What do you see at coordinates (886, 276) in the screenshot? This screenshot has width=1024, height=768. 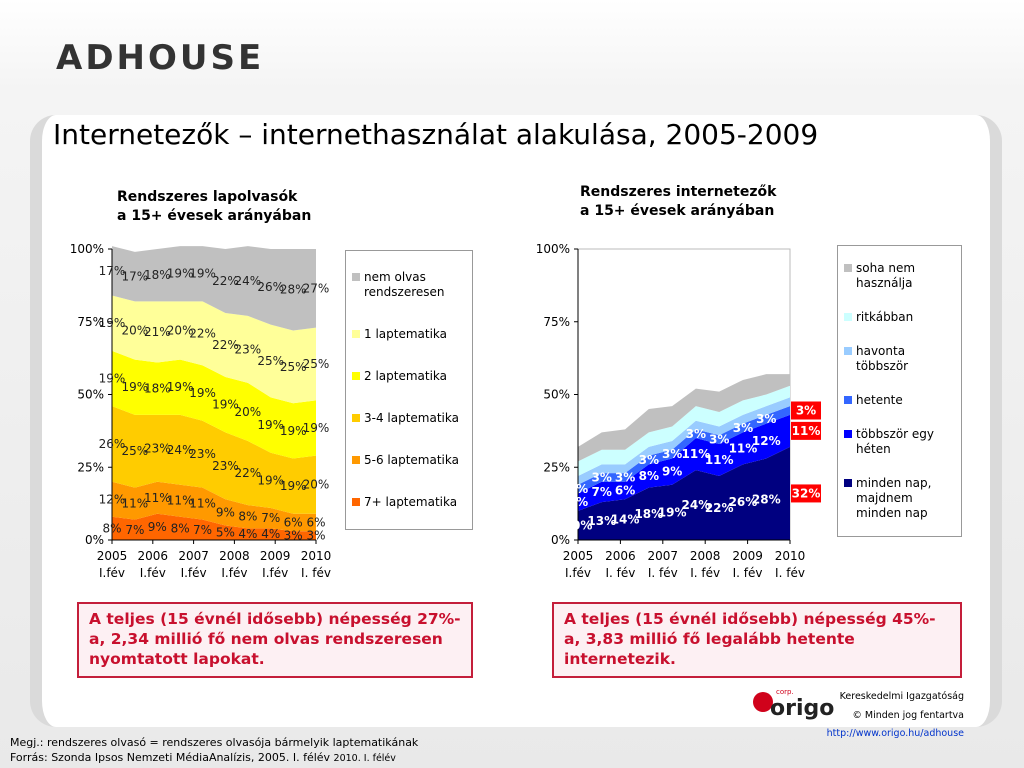 I see `legend-label: soha nem használja` at bounding box center [886, 276].